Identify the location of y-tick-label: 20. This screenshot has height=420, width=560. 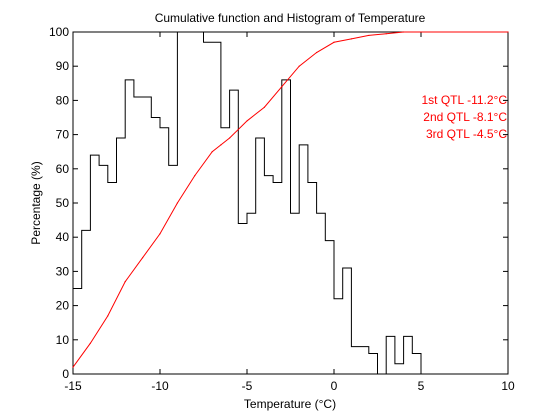
(63, 306).